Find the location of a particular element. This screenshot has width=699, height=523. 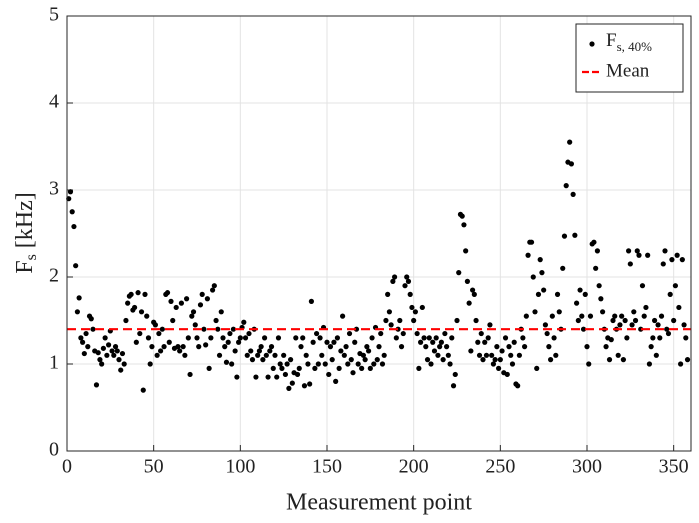

y-tick-label: 3 is located at coordinates (54, 189).